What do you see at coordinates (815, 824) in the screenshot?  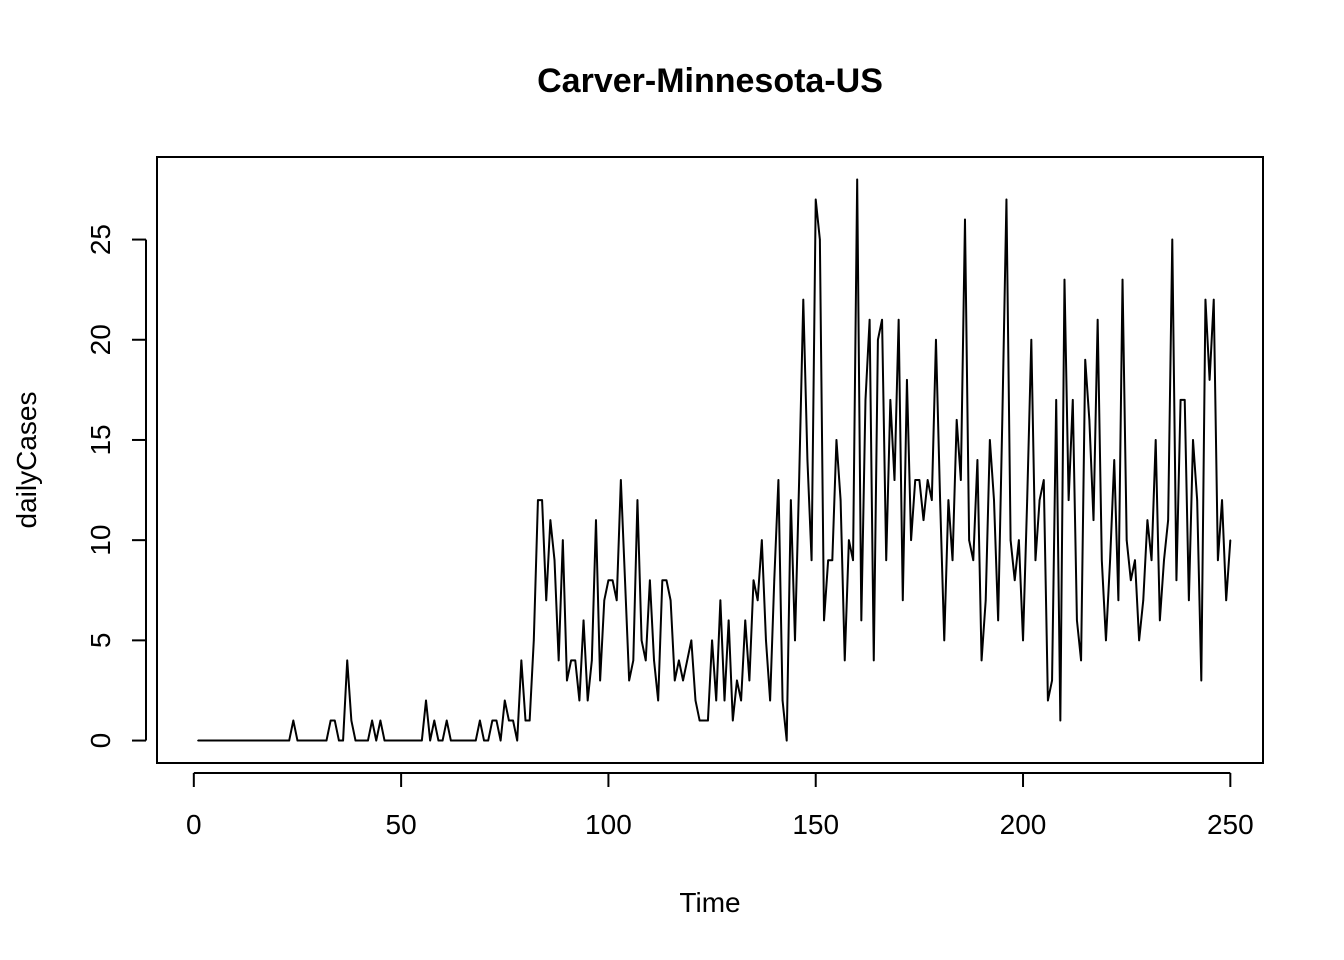 I see `x-tick-label: 150` at bounding box center [815, 824].